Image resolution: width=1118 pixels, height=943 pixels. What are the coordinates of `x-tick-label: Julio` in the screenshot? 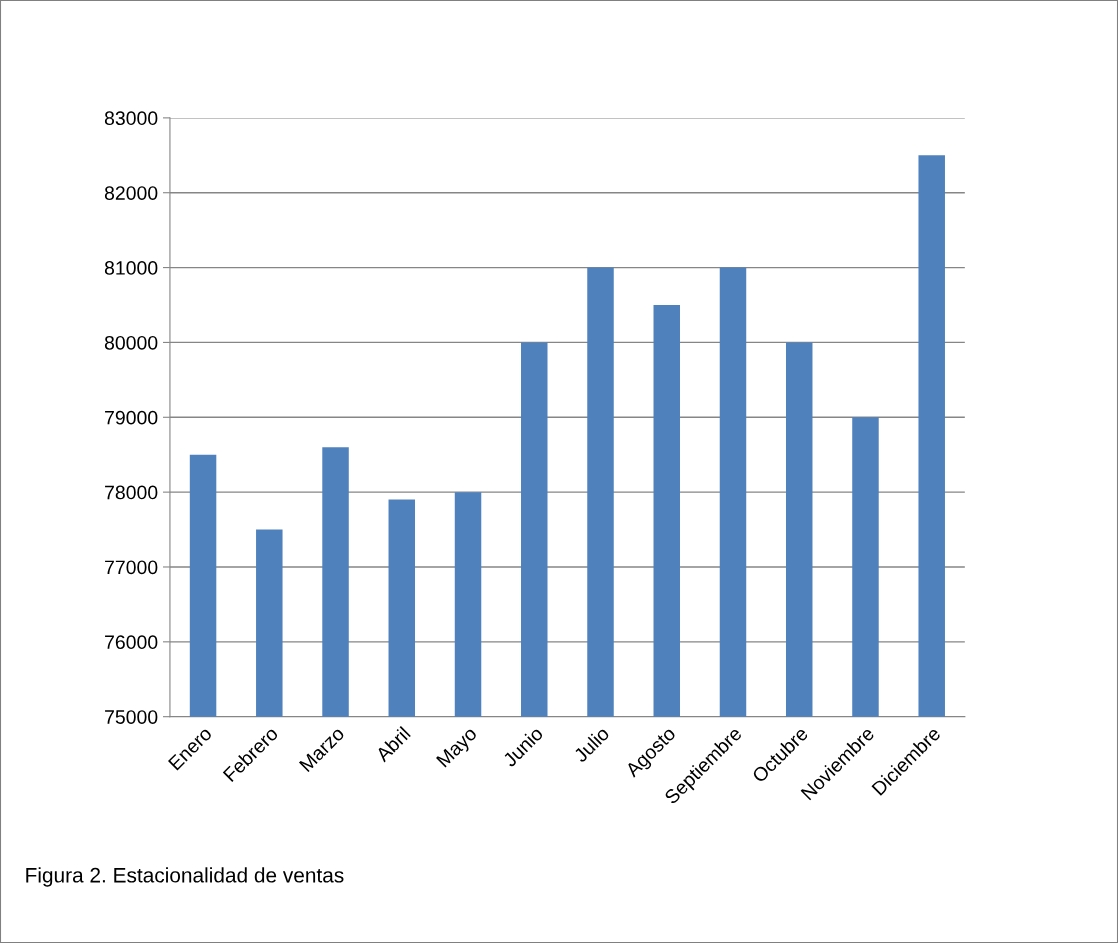 It's located at (591, 744).